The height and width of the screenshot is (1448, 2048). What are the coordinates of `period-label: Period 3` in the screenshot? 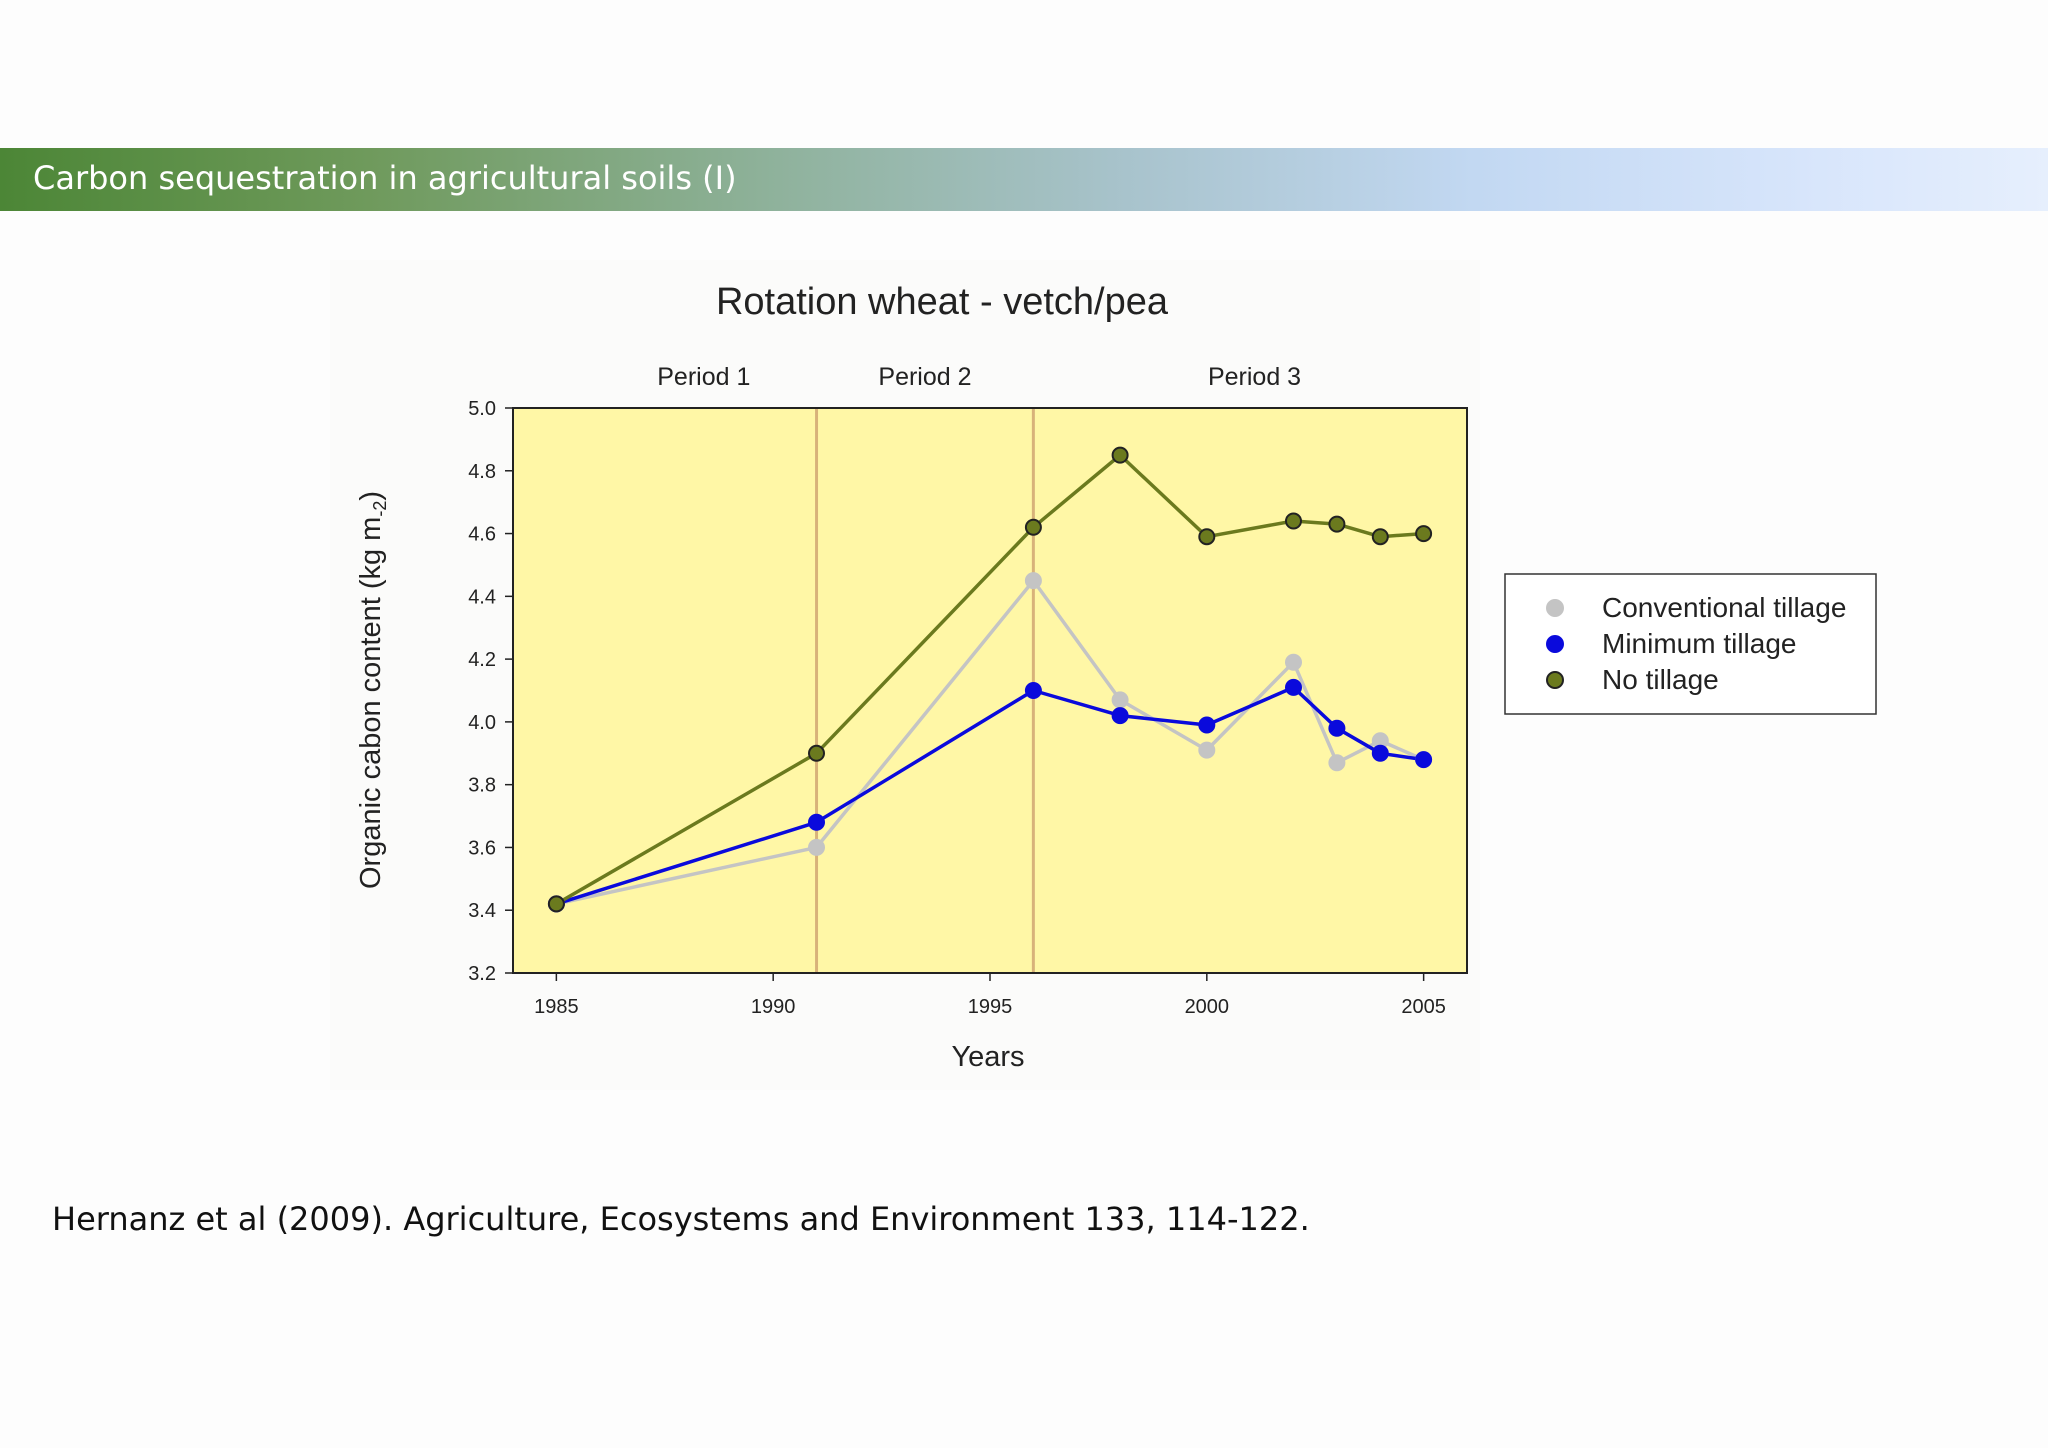 It's located at (1254, 377).